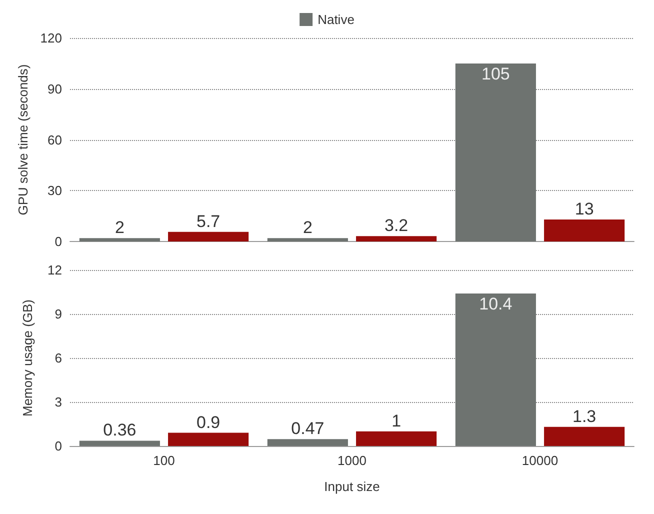  I want to click on data-label: 1, so click(397, 420).